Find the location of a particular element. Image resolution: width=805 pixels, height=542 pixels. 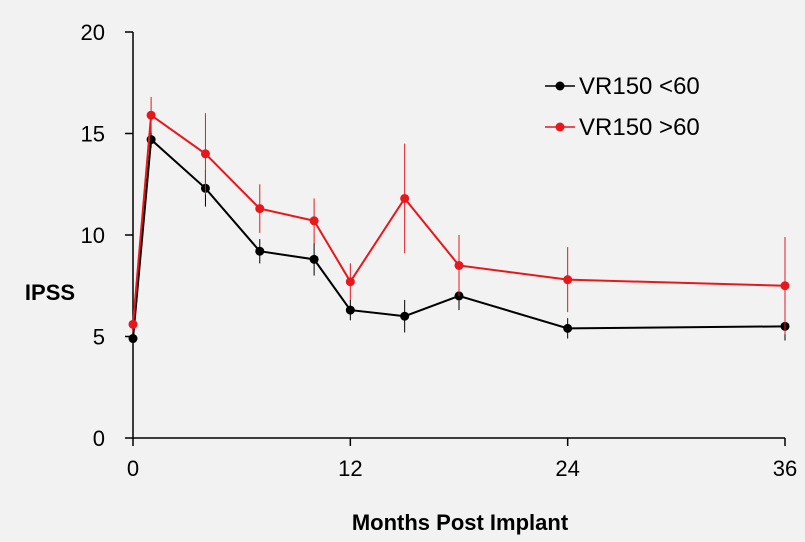

legend: VR150 <60 VR150 >60 is located at coordinates (622, 107).